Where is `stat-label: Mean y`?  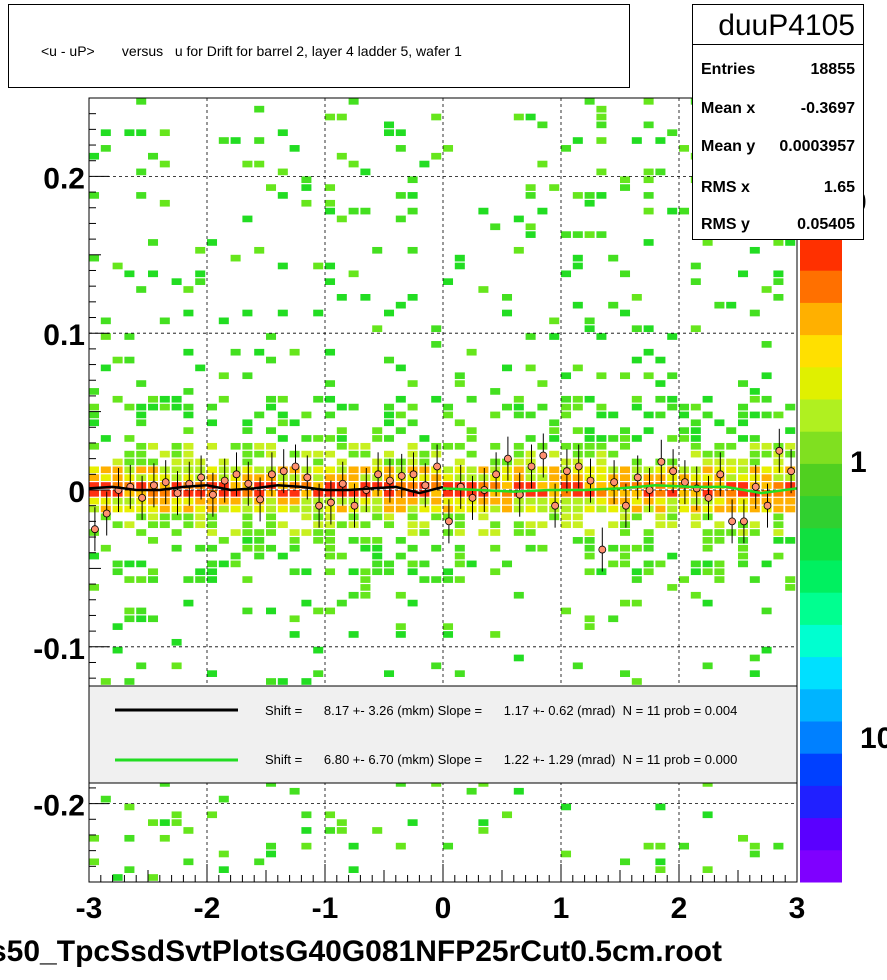 stat-label: Mean y is located at coordinates (728, 146).